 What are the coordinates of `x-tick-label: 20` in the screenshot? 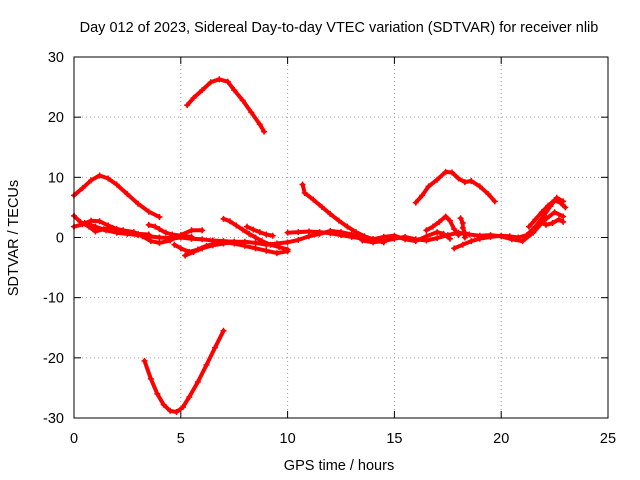 It's located at (501, 439).